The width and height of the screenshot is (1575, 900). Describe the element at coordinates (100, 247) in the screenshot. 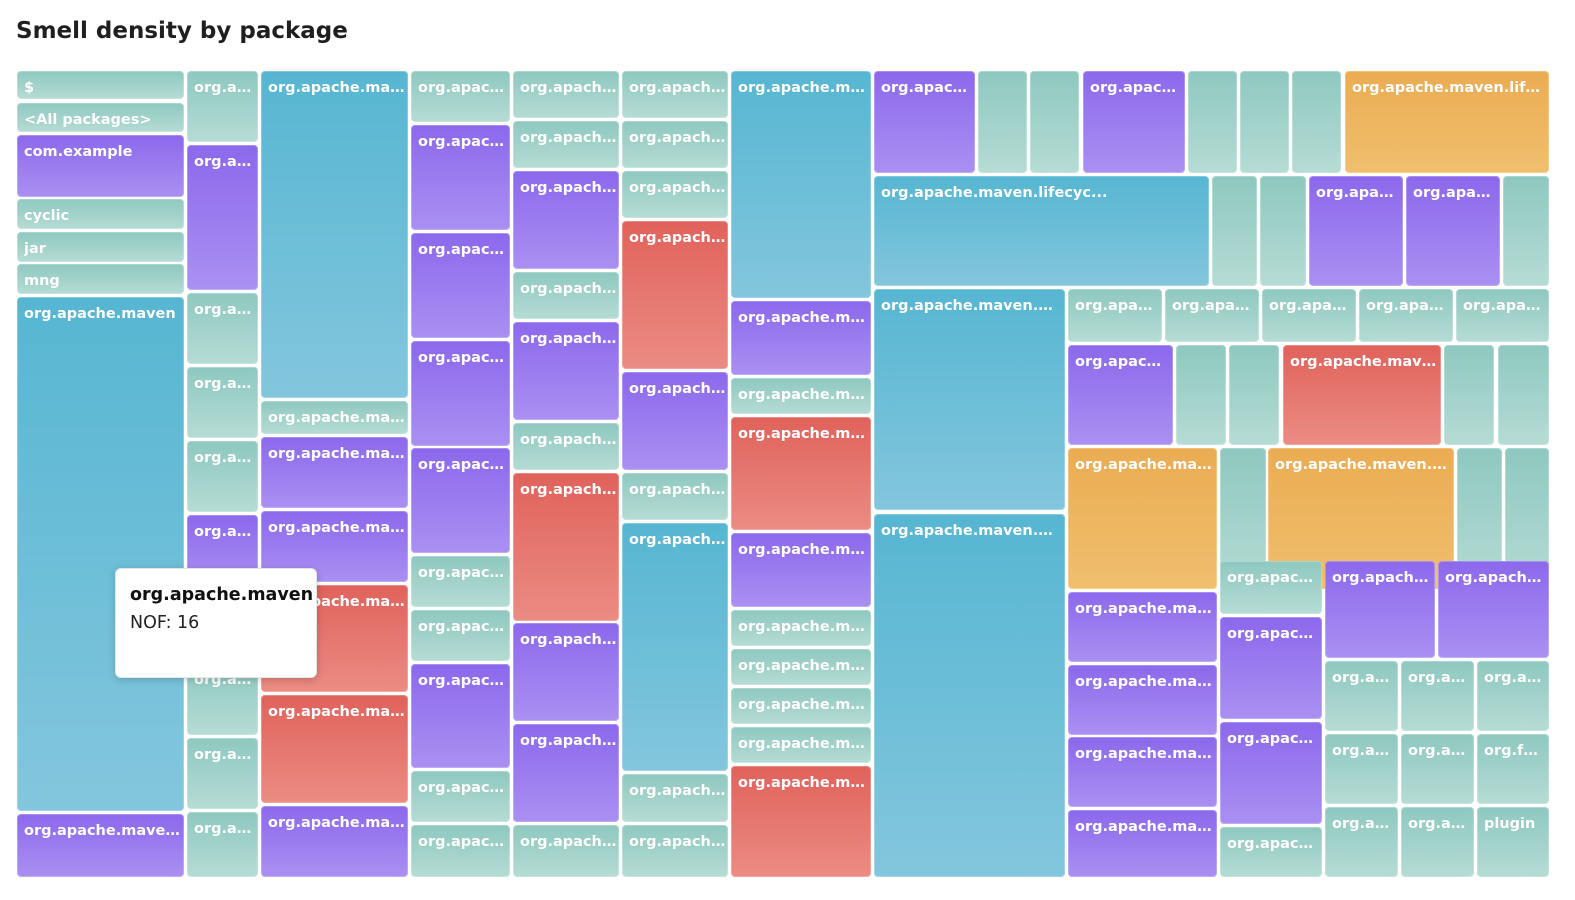

I see `treemap-tile: jar` at that location.